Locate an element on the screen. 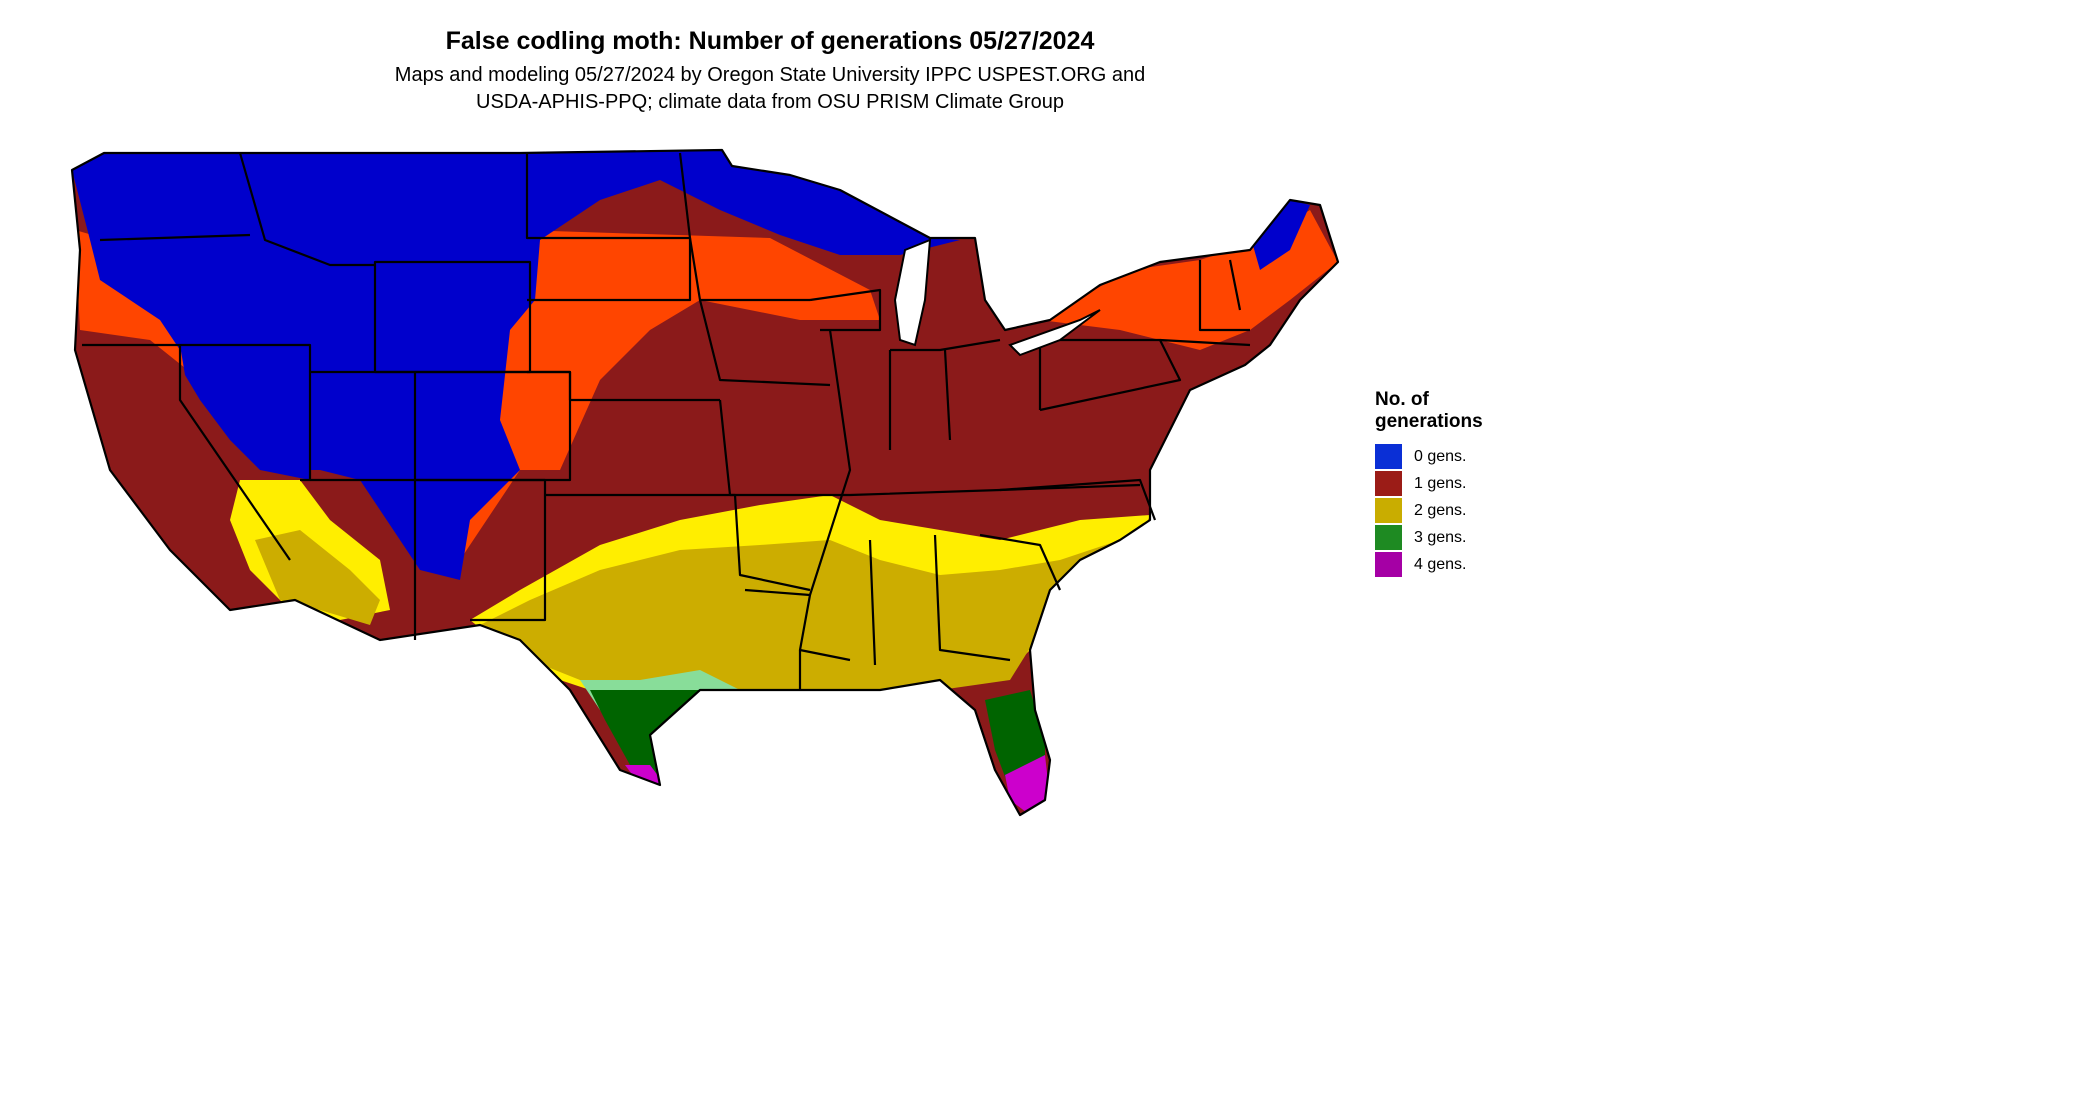 Image resolution: width=2100 pixels, height=1116 pixels. legend-item: 0 gens. is located at coordinates (1455, 456).